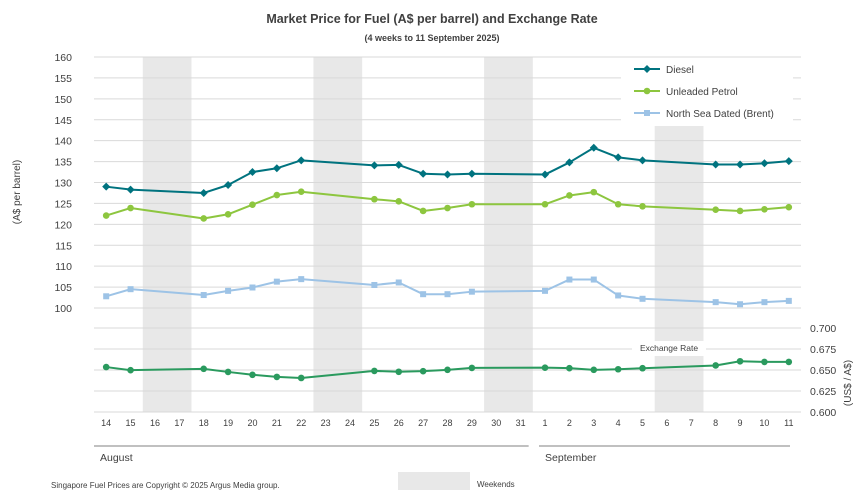 This screenshot has height=504, width=868. Describe the element at coordinates (740, 423) in the screenshot. I see `x-tick-label: 9` at that location.